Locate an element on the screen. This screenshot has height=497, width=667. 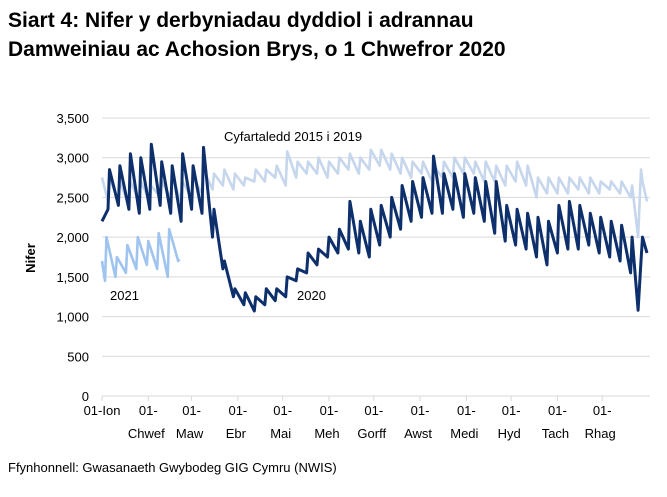
x-tick-label-month: Medi is located at coordinates (464, 433).